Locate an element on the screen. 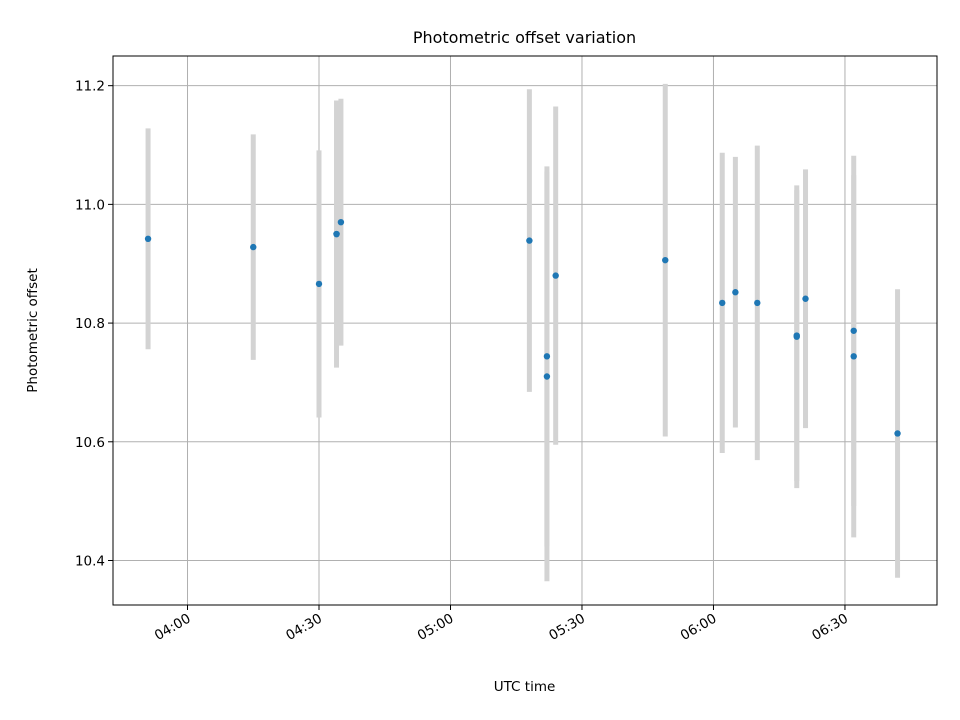 The height and width of the screenshot is (720, 960). x-axis: 04:00 04:30 05:00 05:30 06:00 06:30 is located at coordinates (501, 624).